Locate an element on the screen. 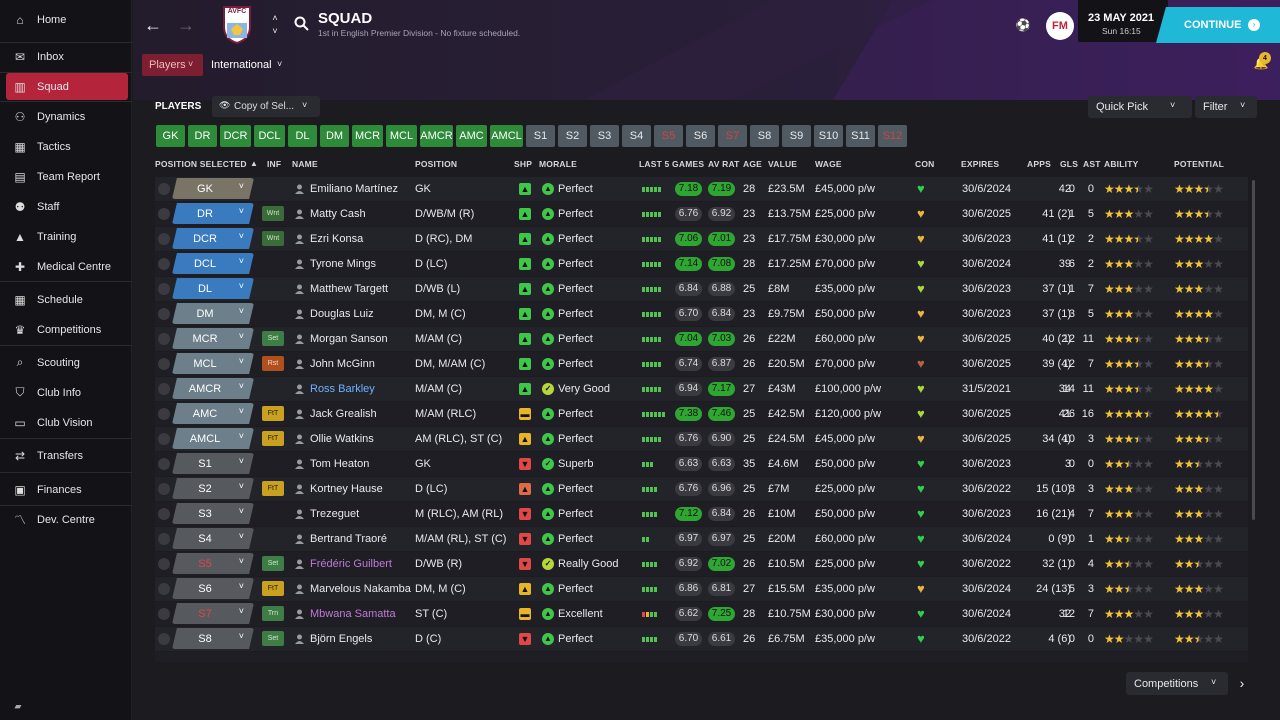 The image size is (1280, 720). sidebar-item-home: ⌂ Home is located at coordinates (67, 19).